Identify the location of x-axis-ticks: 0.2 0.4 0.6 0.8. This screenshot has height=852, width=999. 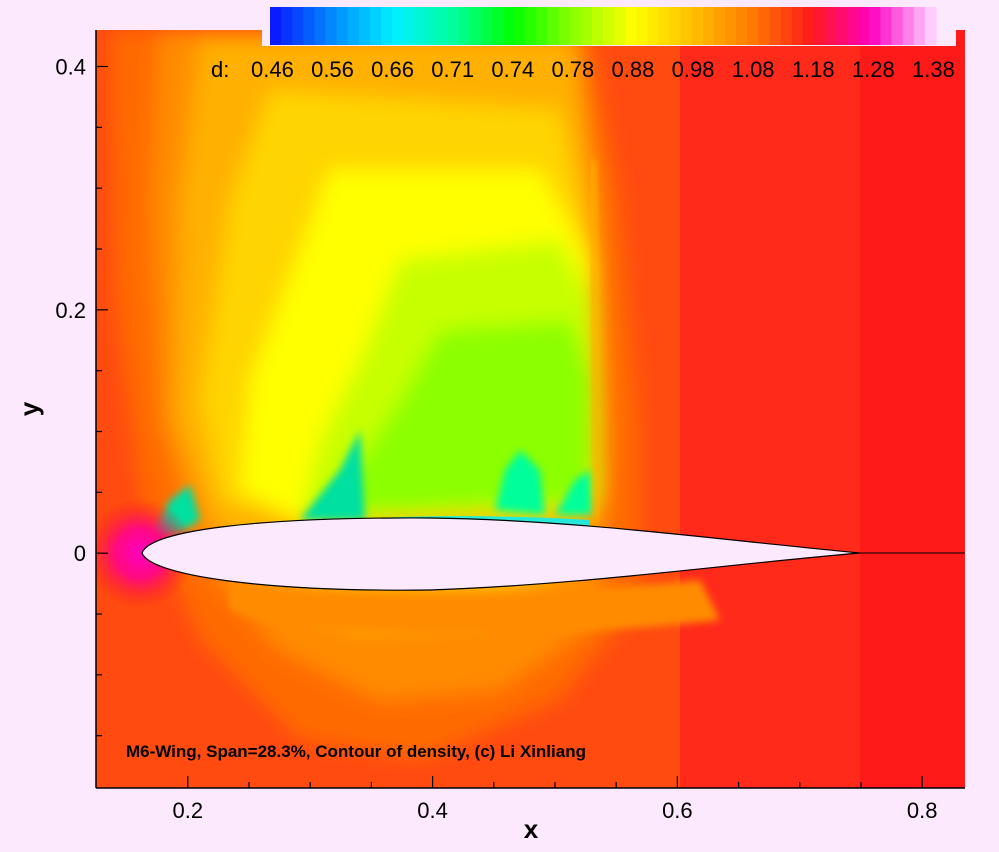
(554, 799).